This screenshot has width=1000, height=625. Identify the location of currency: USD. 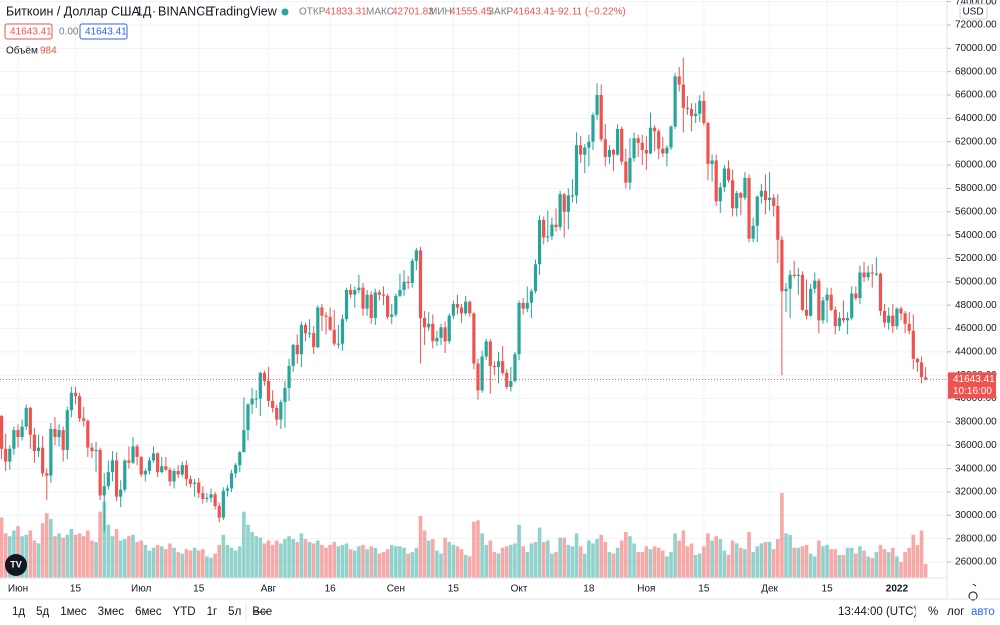
(972, 12).